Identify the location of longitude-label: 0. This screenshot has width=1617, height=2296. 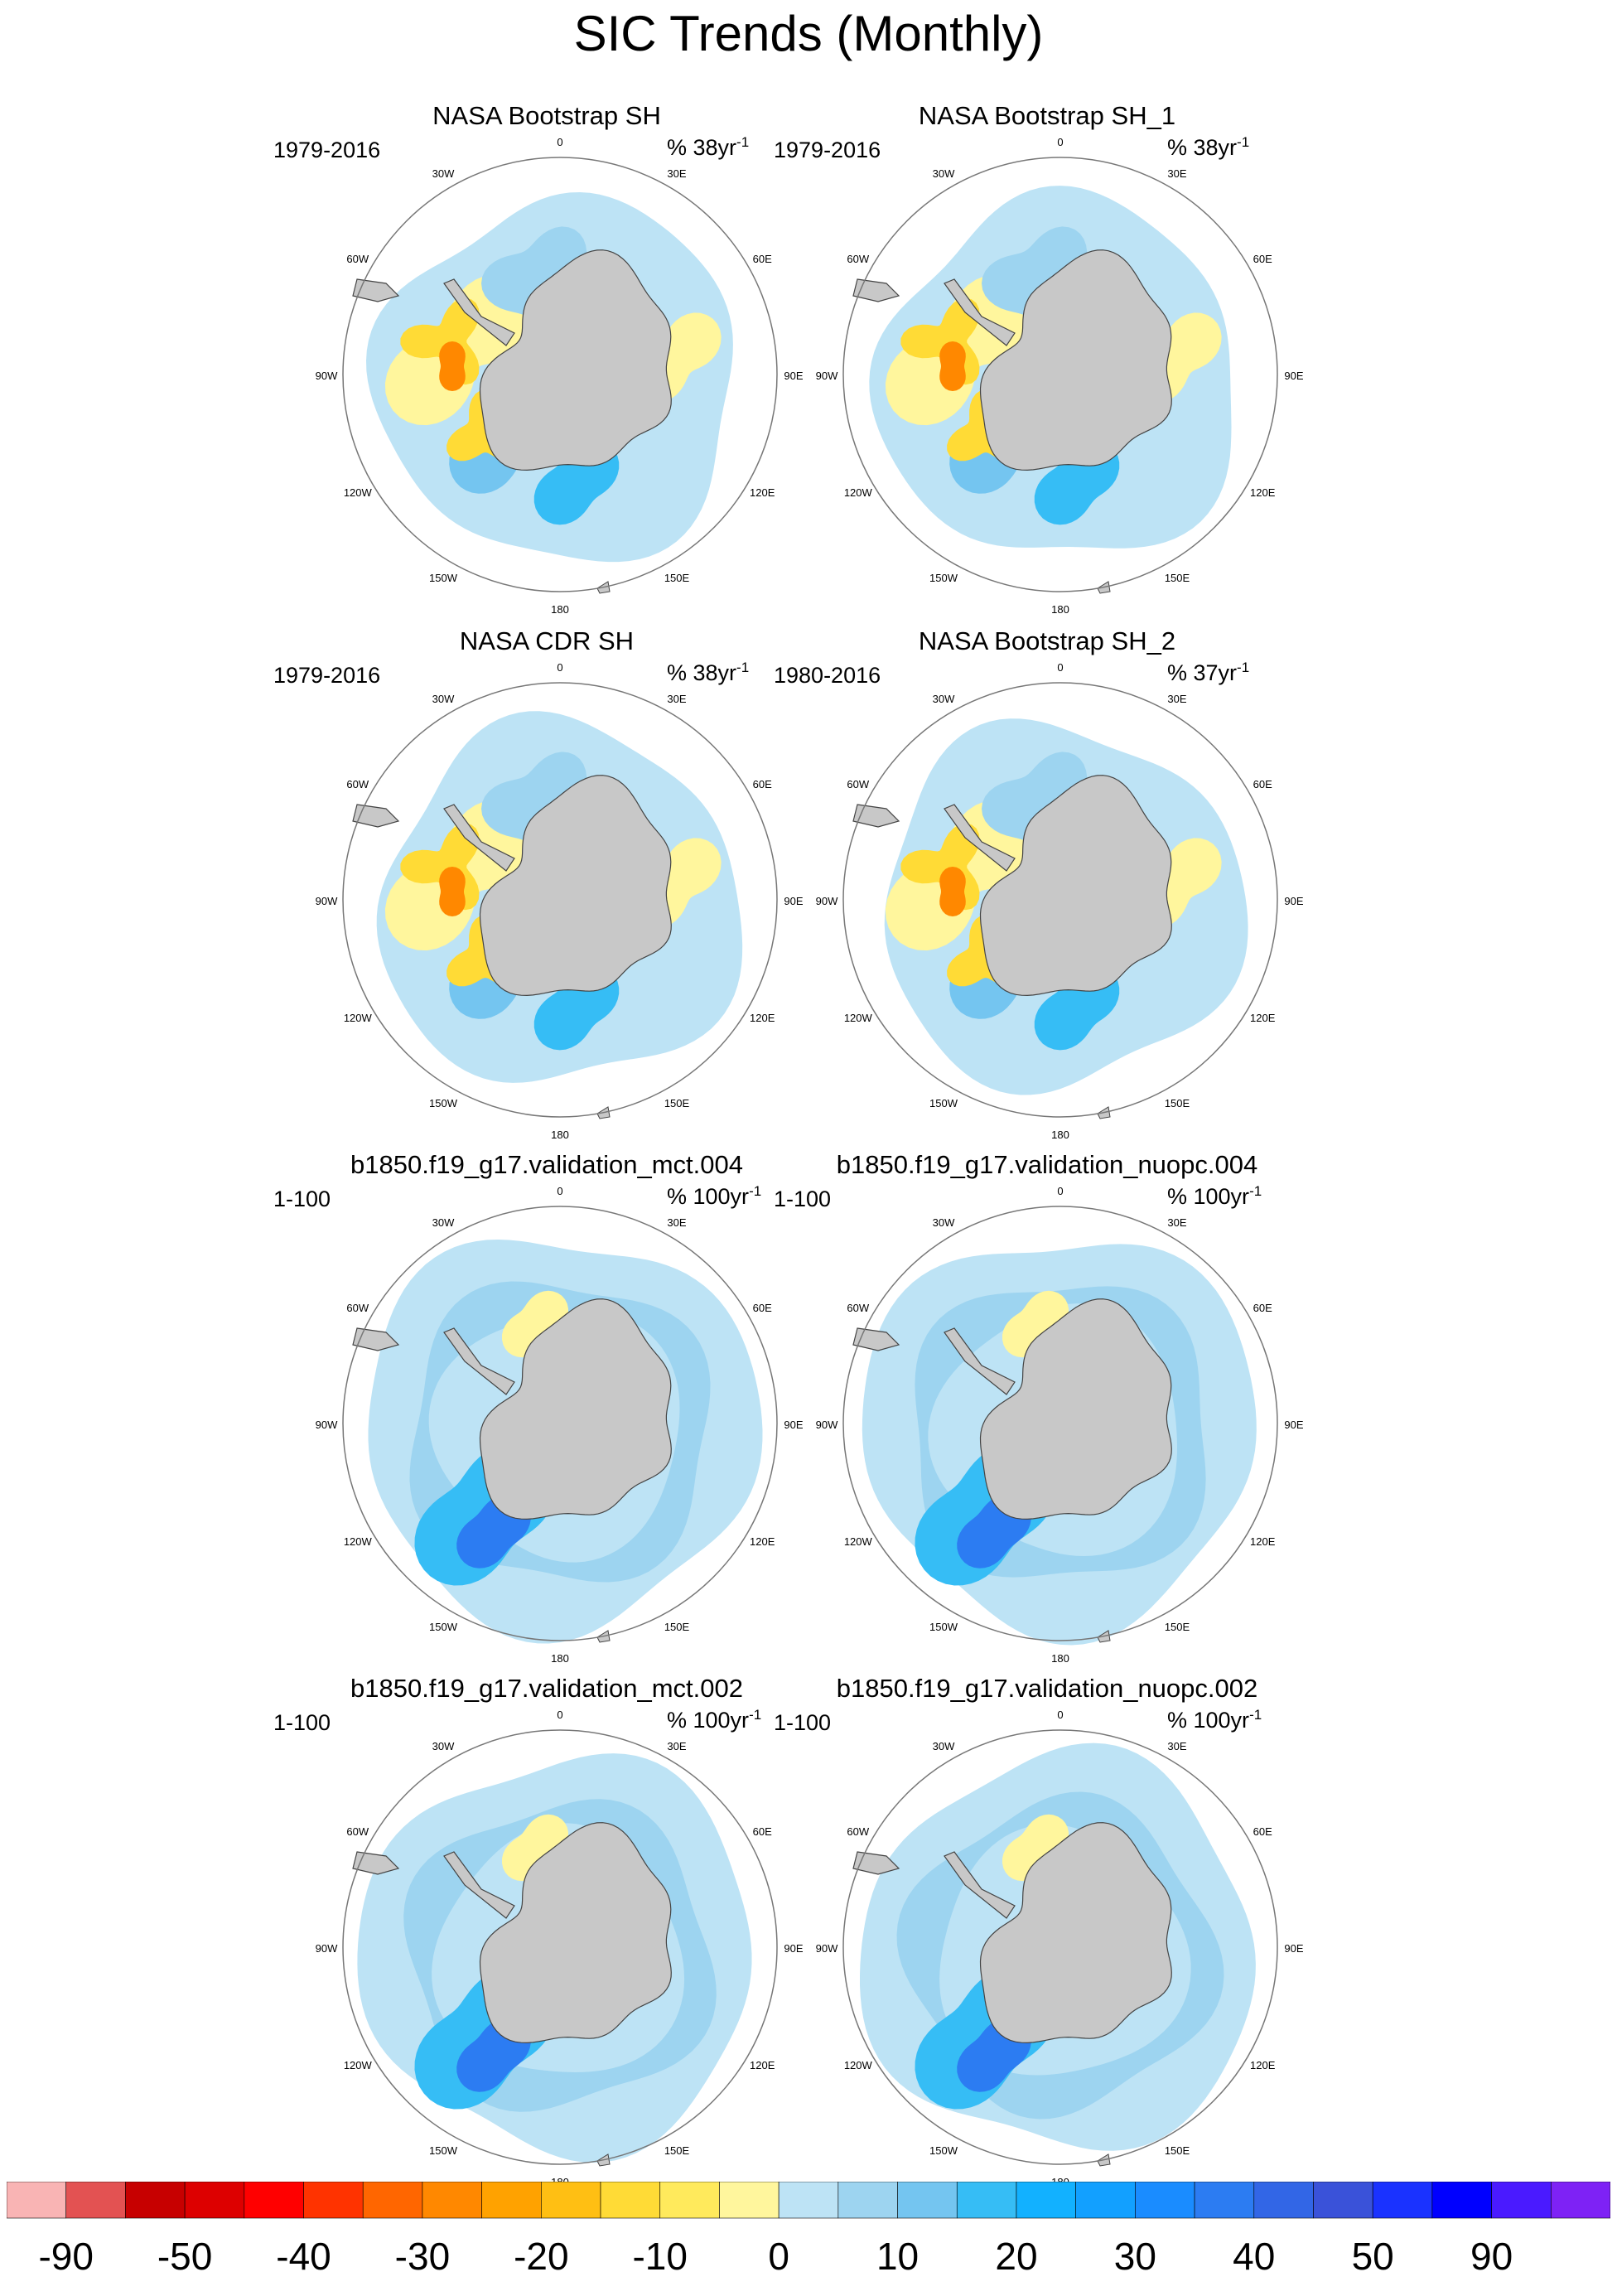
(559, 1715).